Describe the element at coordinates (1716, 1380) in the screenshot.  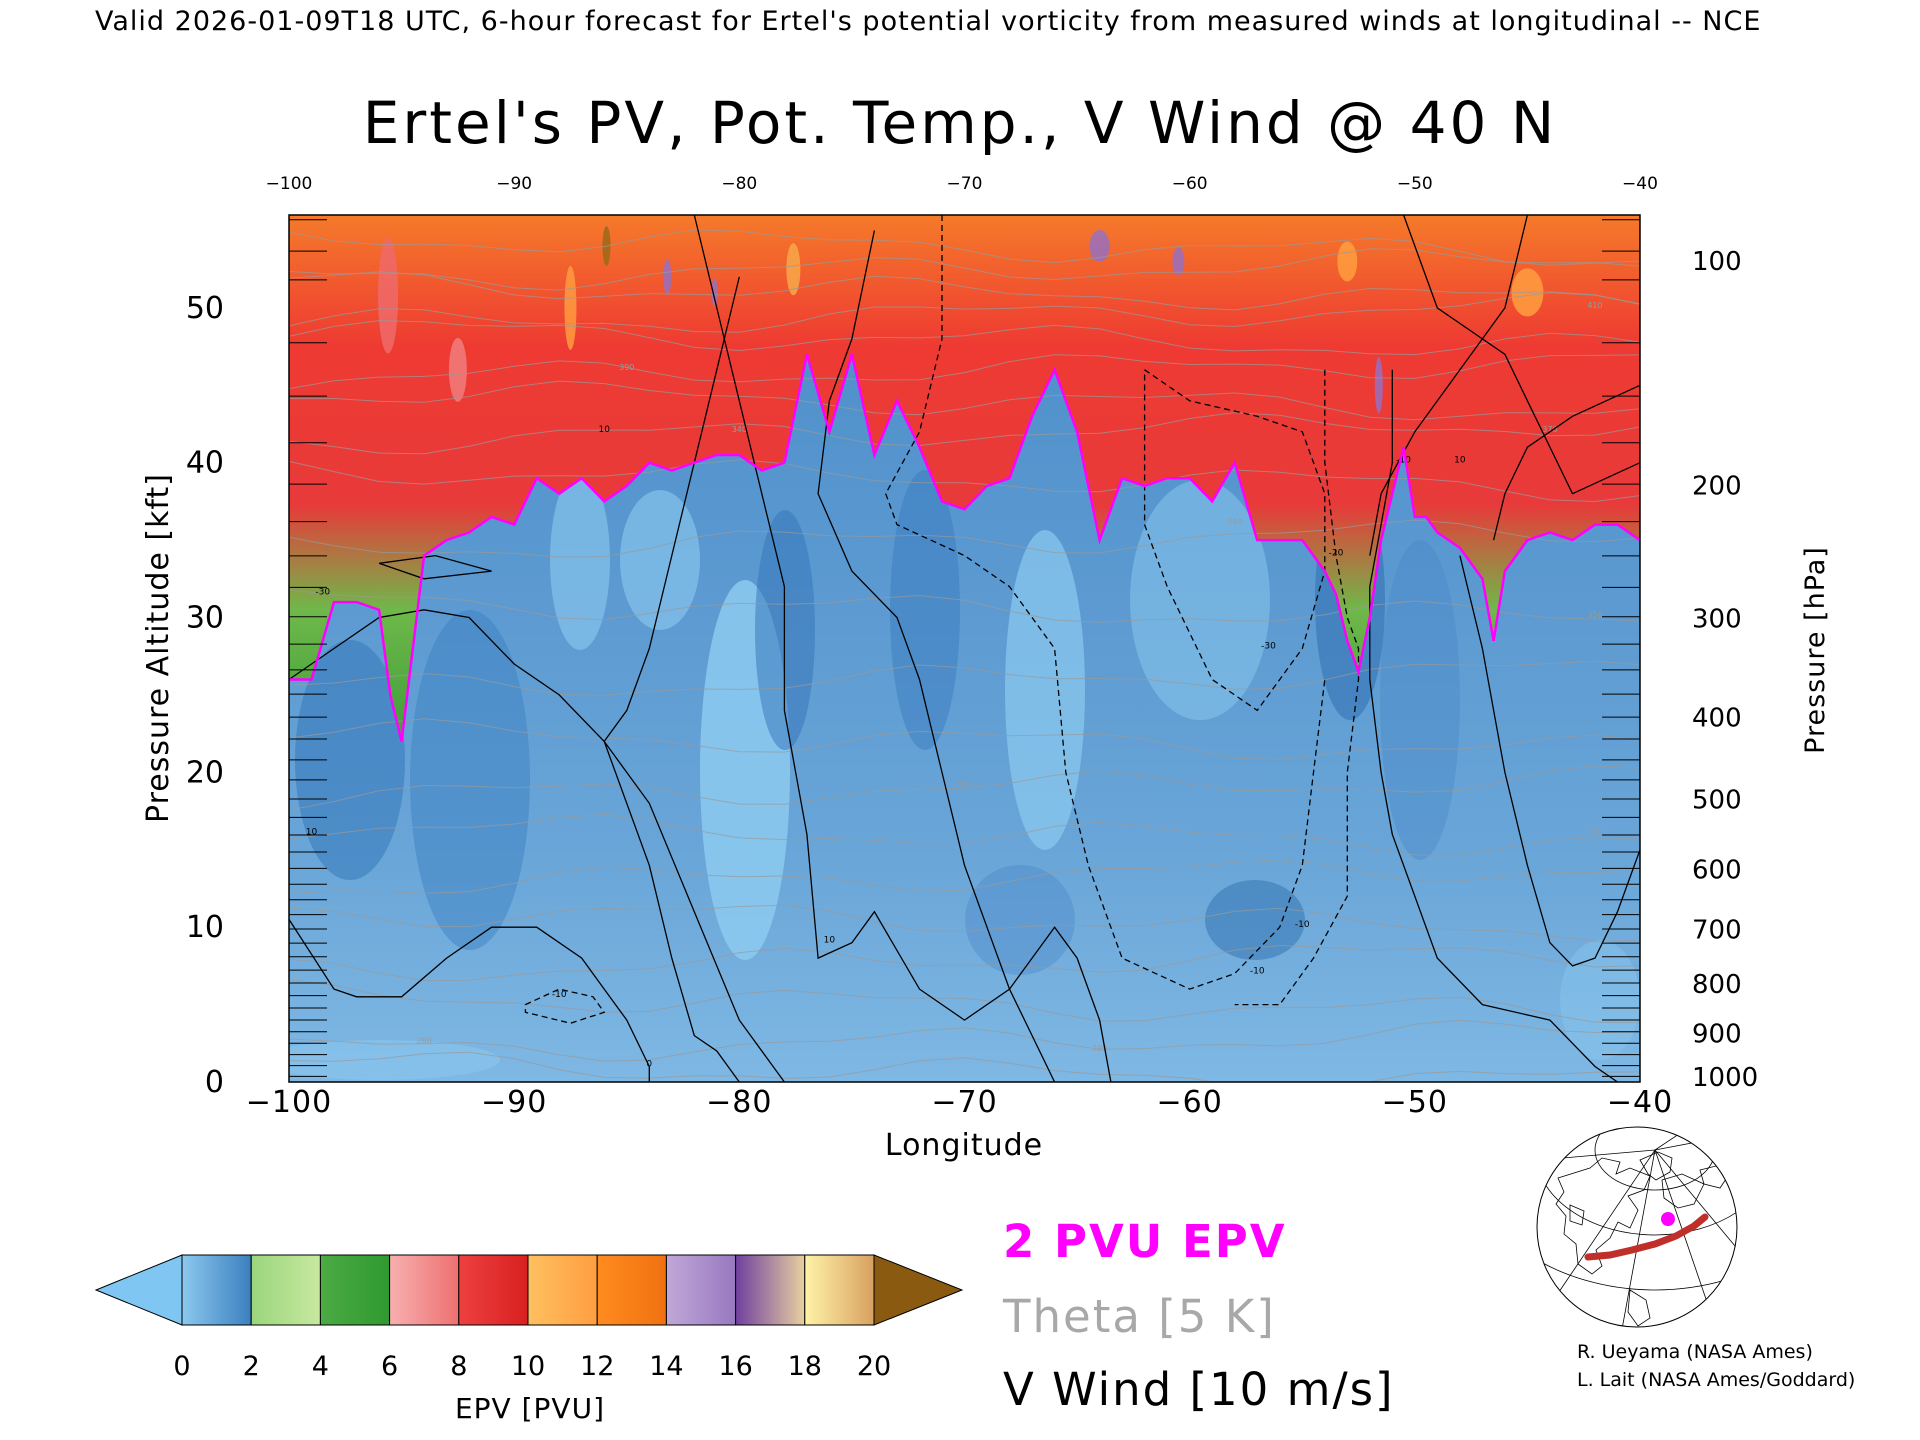
I see `credit-line-2: L. Lait (NASA Ames/Goddard)` at that location.